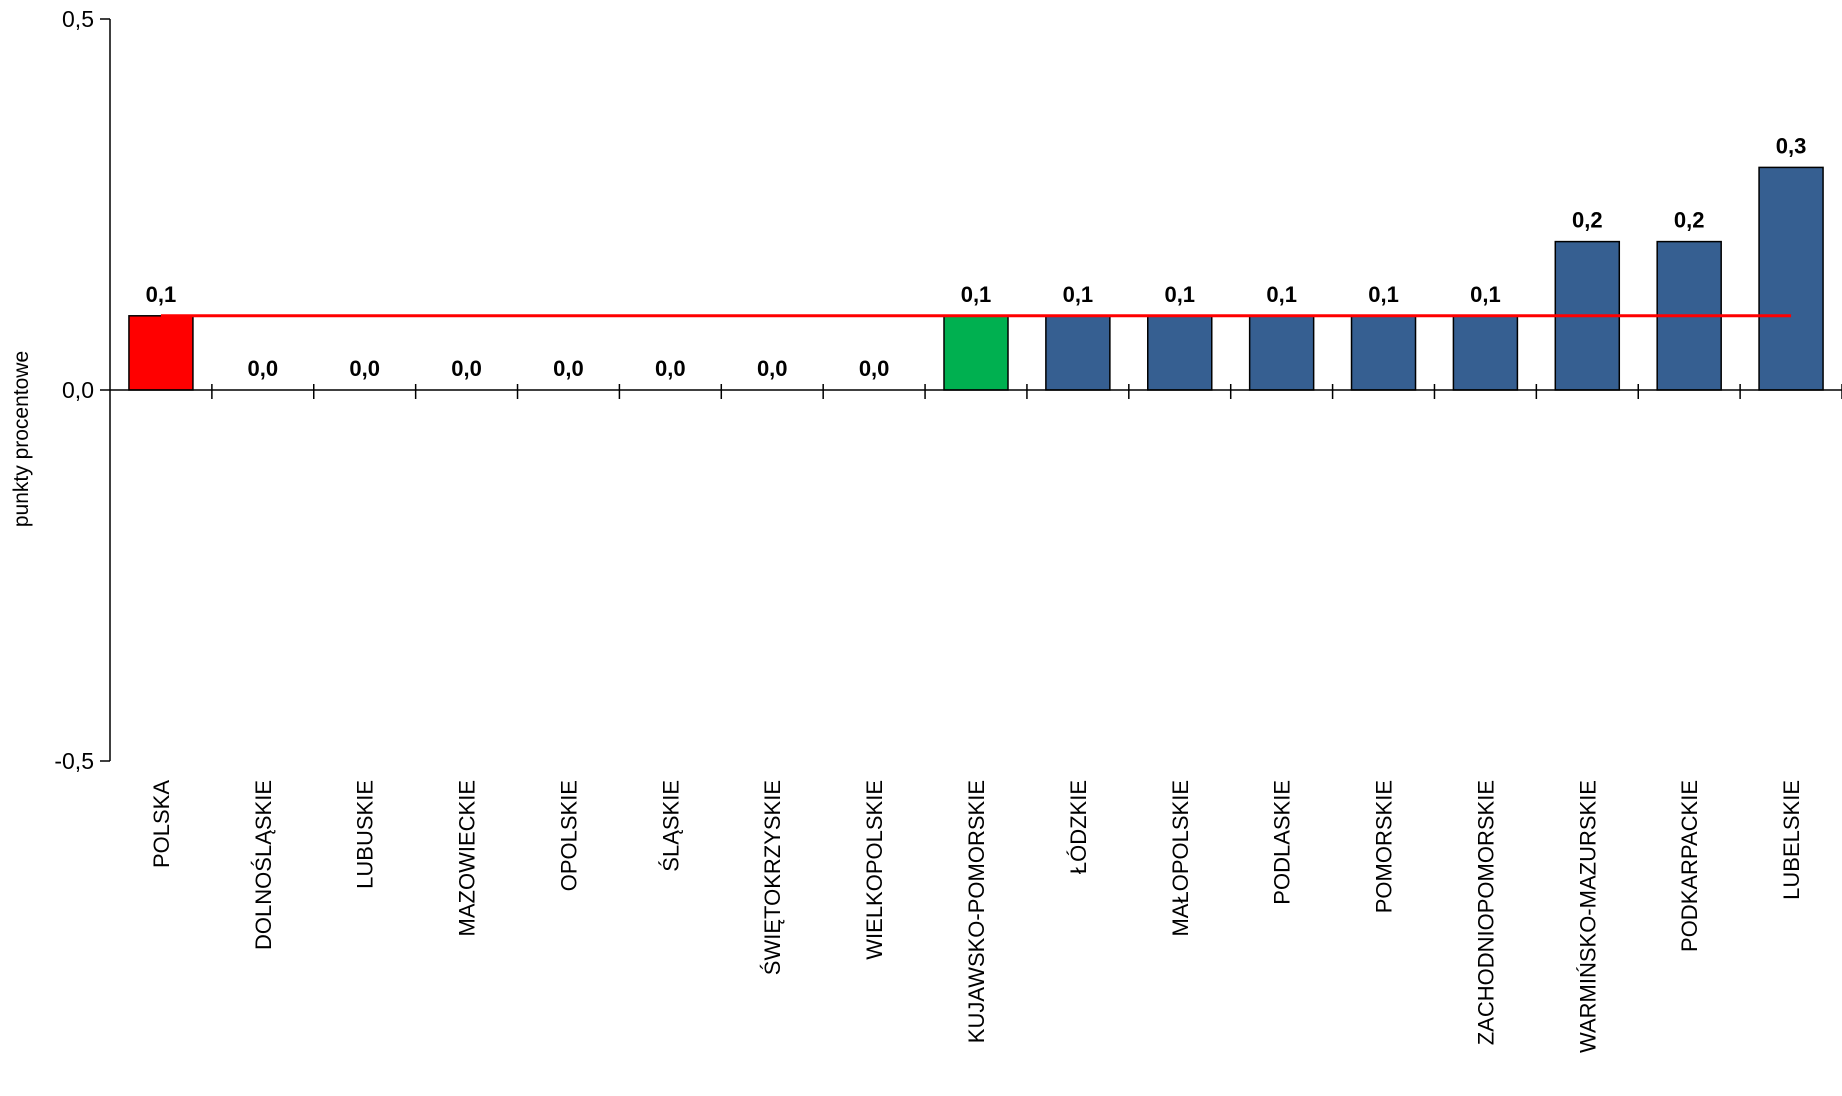  Describe the element at coordinates (161, 824) in the screenshot. I see `category-label-0: POLSKA` at that location.